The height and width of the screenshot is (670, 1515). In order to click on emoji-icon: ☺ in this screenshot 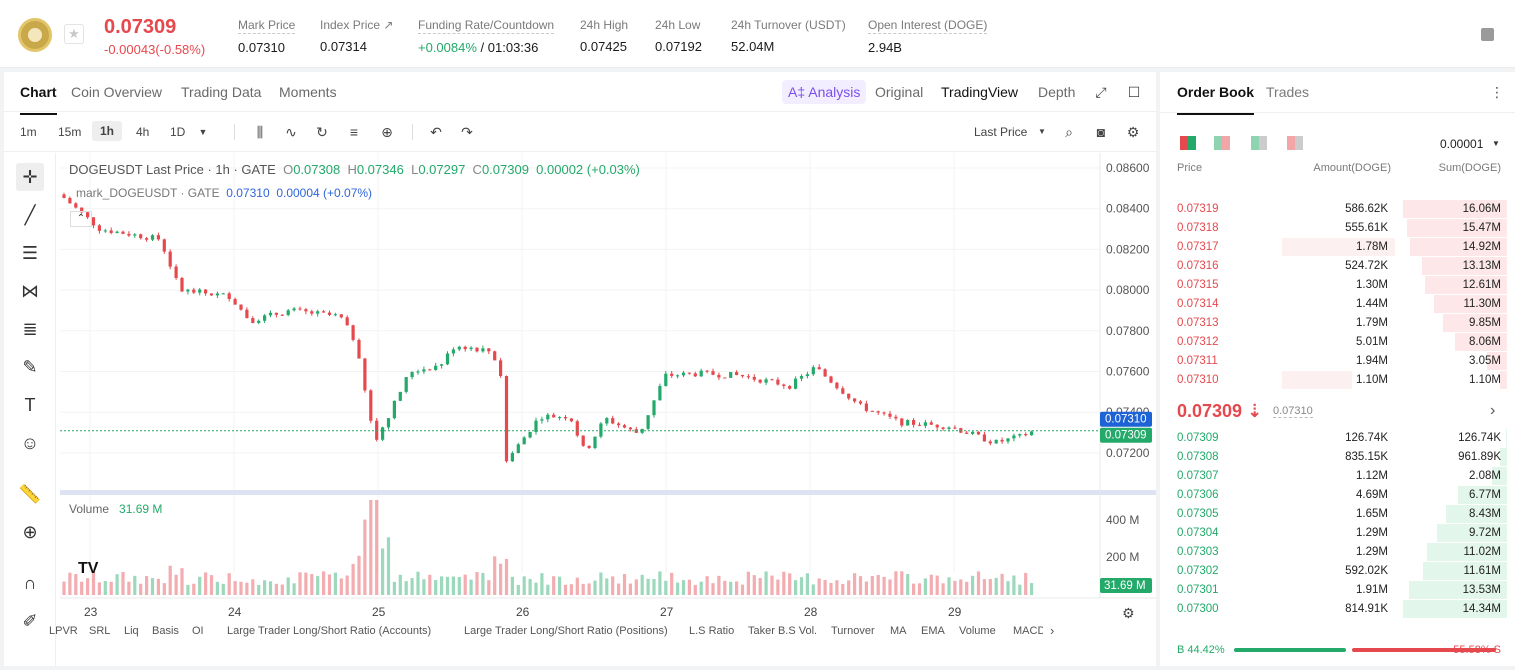, I will do `click(30, 443)`.